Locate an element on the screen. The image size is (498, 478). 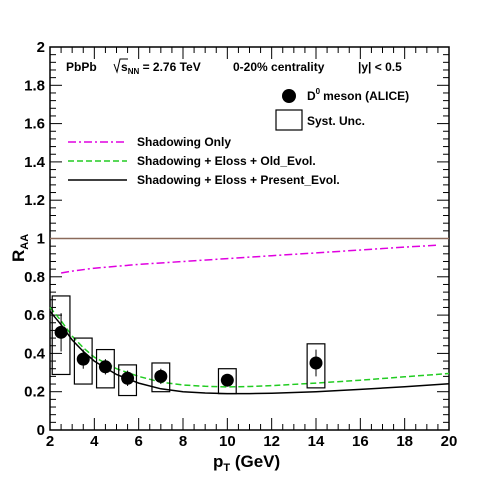
x-tick-label: 18 is located at coordinates (404, 441).